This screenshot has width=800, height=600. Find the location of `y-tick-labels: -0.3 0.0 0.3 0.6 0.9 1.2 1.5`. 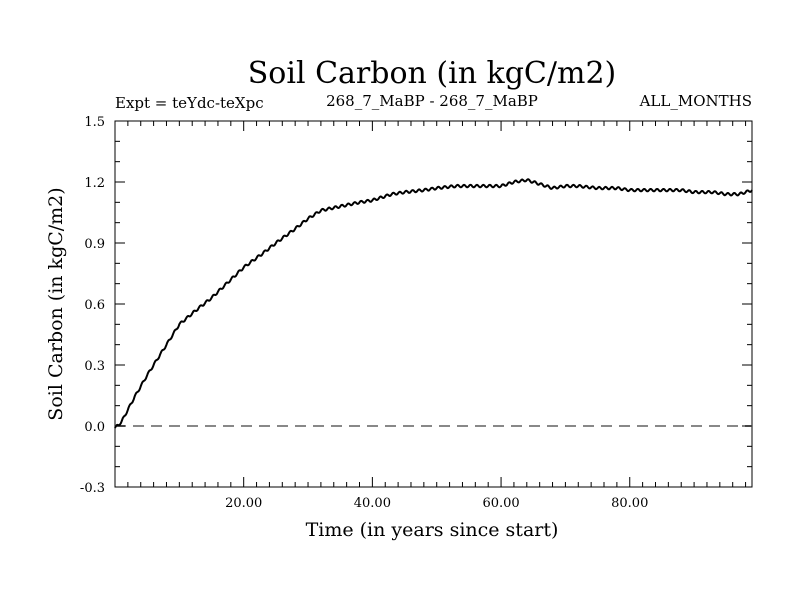

y-tick-labels: -0.3 0.0 0.3 0.6 0.9 1.2 1.5 is located at coordinates (92, 305).